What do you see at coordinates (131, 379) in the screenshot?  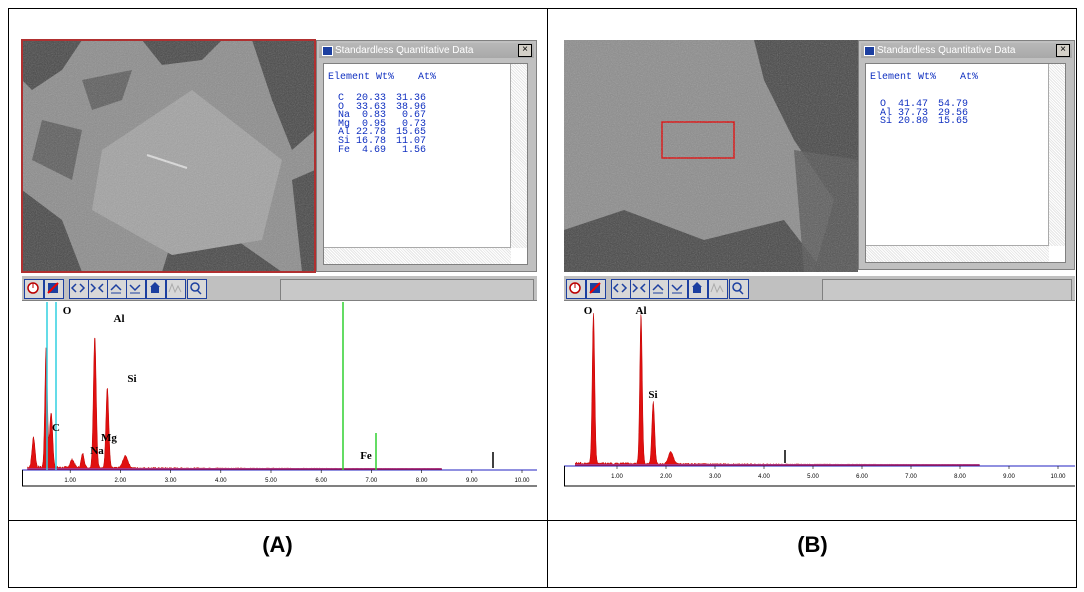 I see `peak-label: Si` at bounding box center [131, 379].